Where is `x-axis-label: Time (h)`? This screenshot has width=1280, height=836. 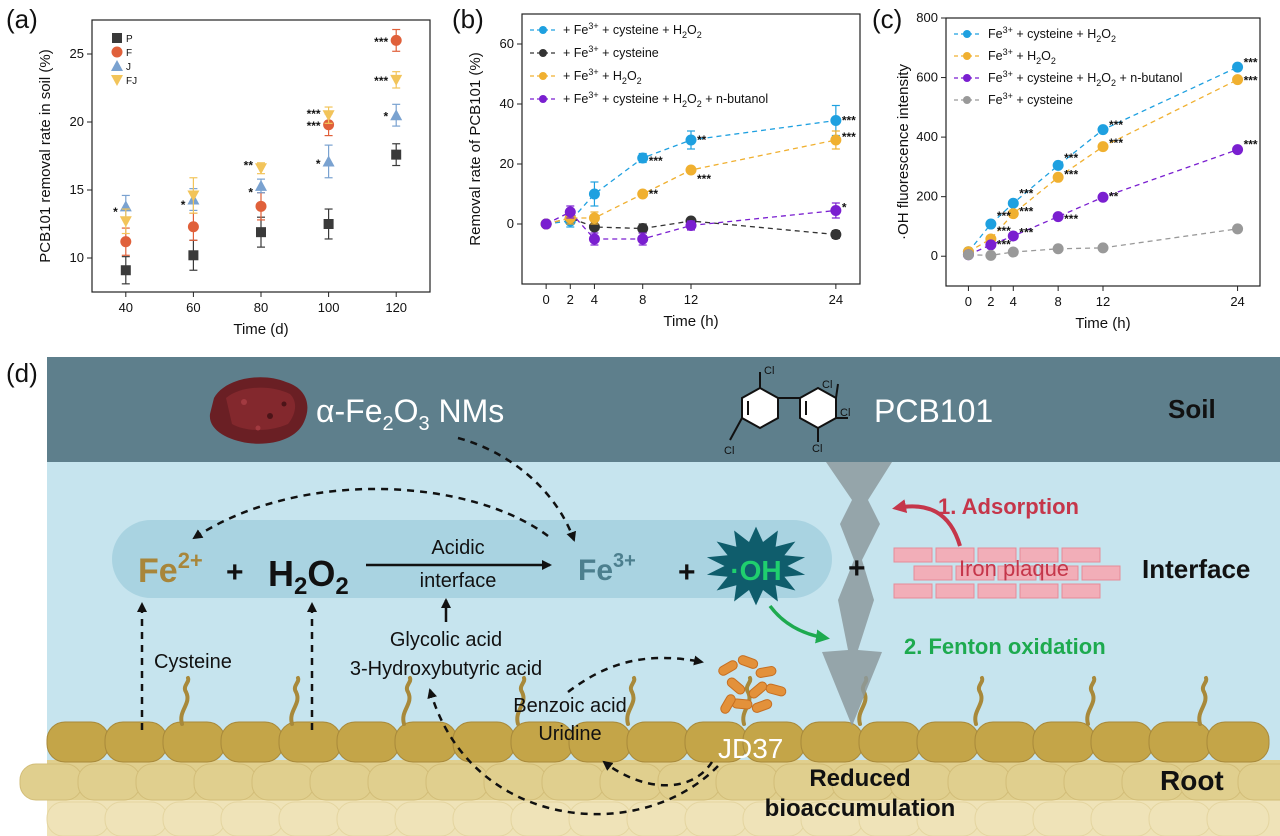
x-axis-label: Time (h) is located at coordinates (1102, 323).